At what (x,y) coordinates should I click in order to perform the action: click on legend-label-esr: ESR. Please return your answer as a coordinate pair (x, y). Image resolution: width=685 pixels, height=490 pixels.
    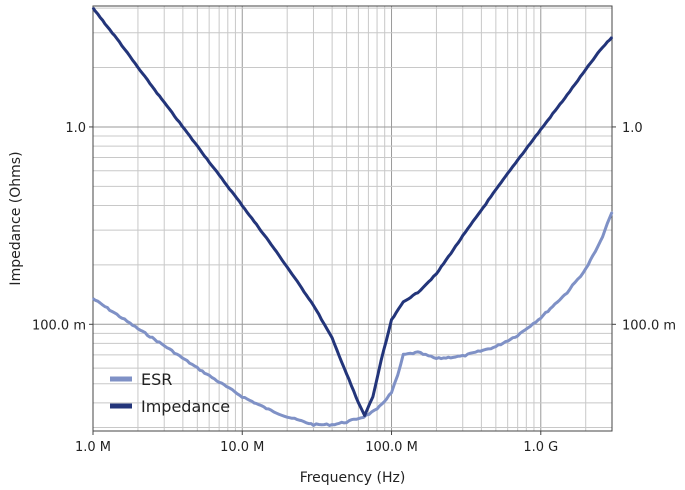
    Looking at the image, I should click on (156, 379).